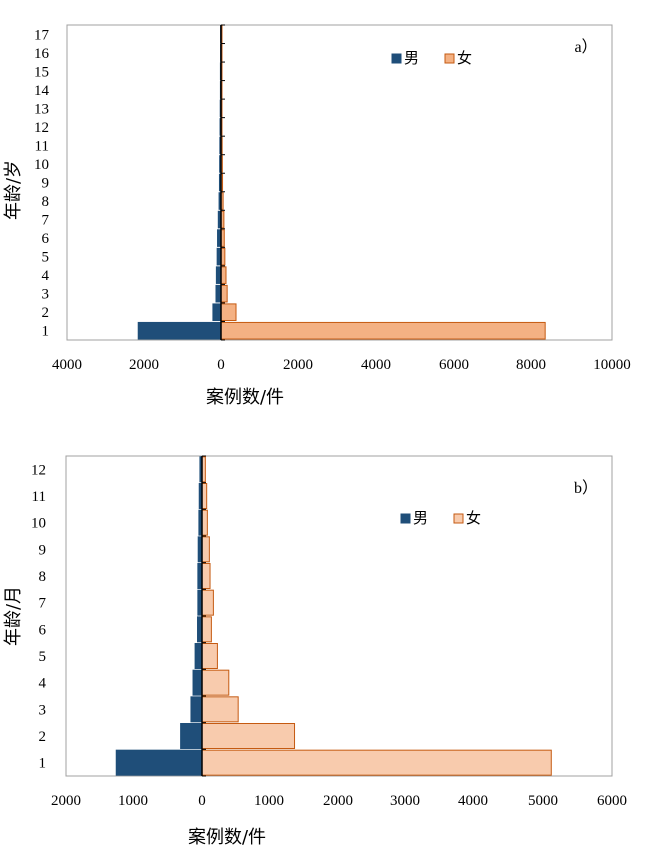  What do you see at coordinates (42, 35) in the screenshot?
I see `y-tick-label: 17` at bounding box center [42, 35].